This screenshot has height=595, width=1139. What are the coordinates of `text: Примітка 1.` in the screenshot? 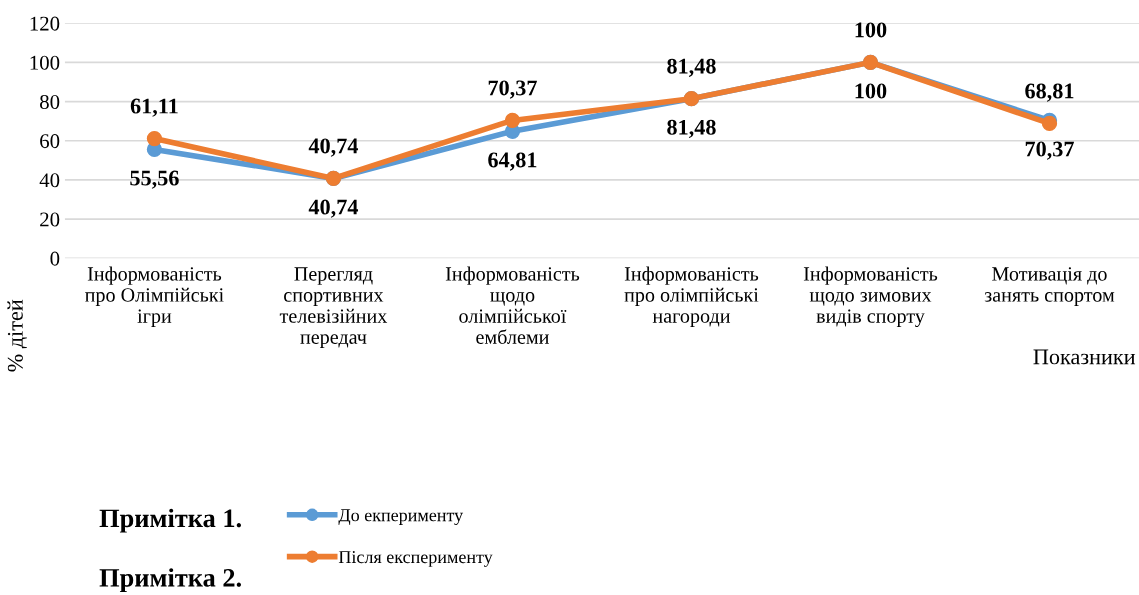 It's located at (170, 520).